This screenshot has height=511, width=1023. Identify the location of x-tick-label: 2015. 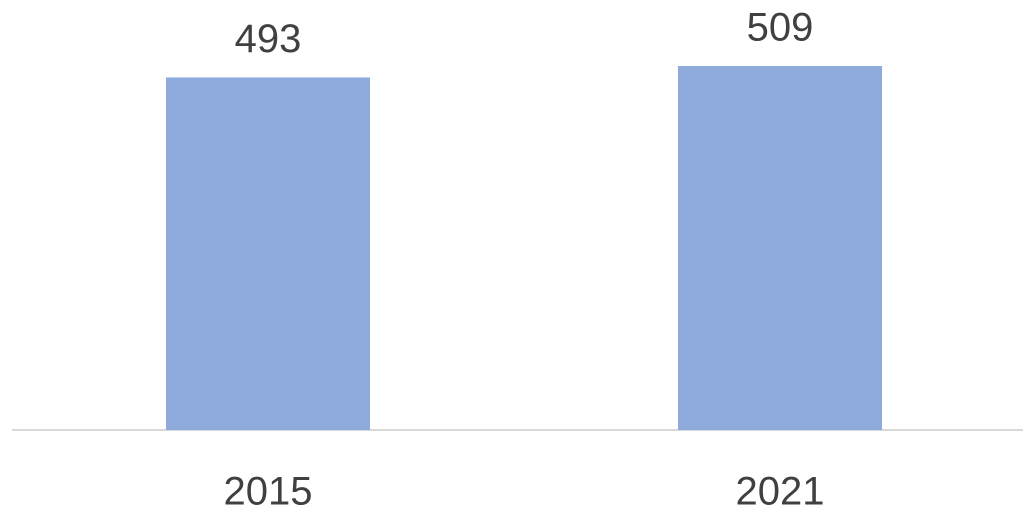
(268, 490).